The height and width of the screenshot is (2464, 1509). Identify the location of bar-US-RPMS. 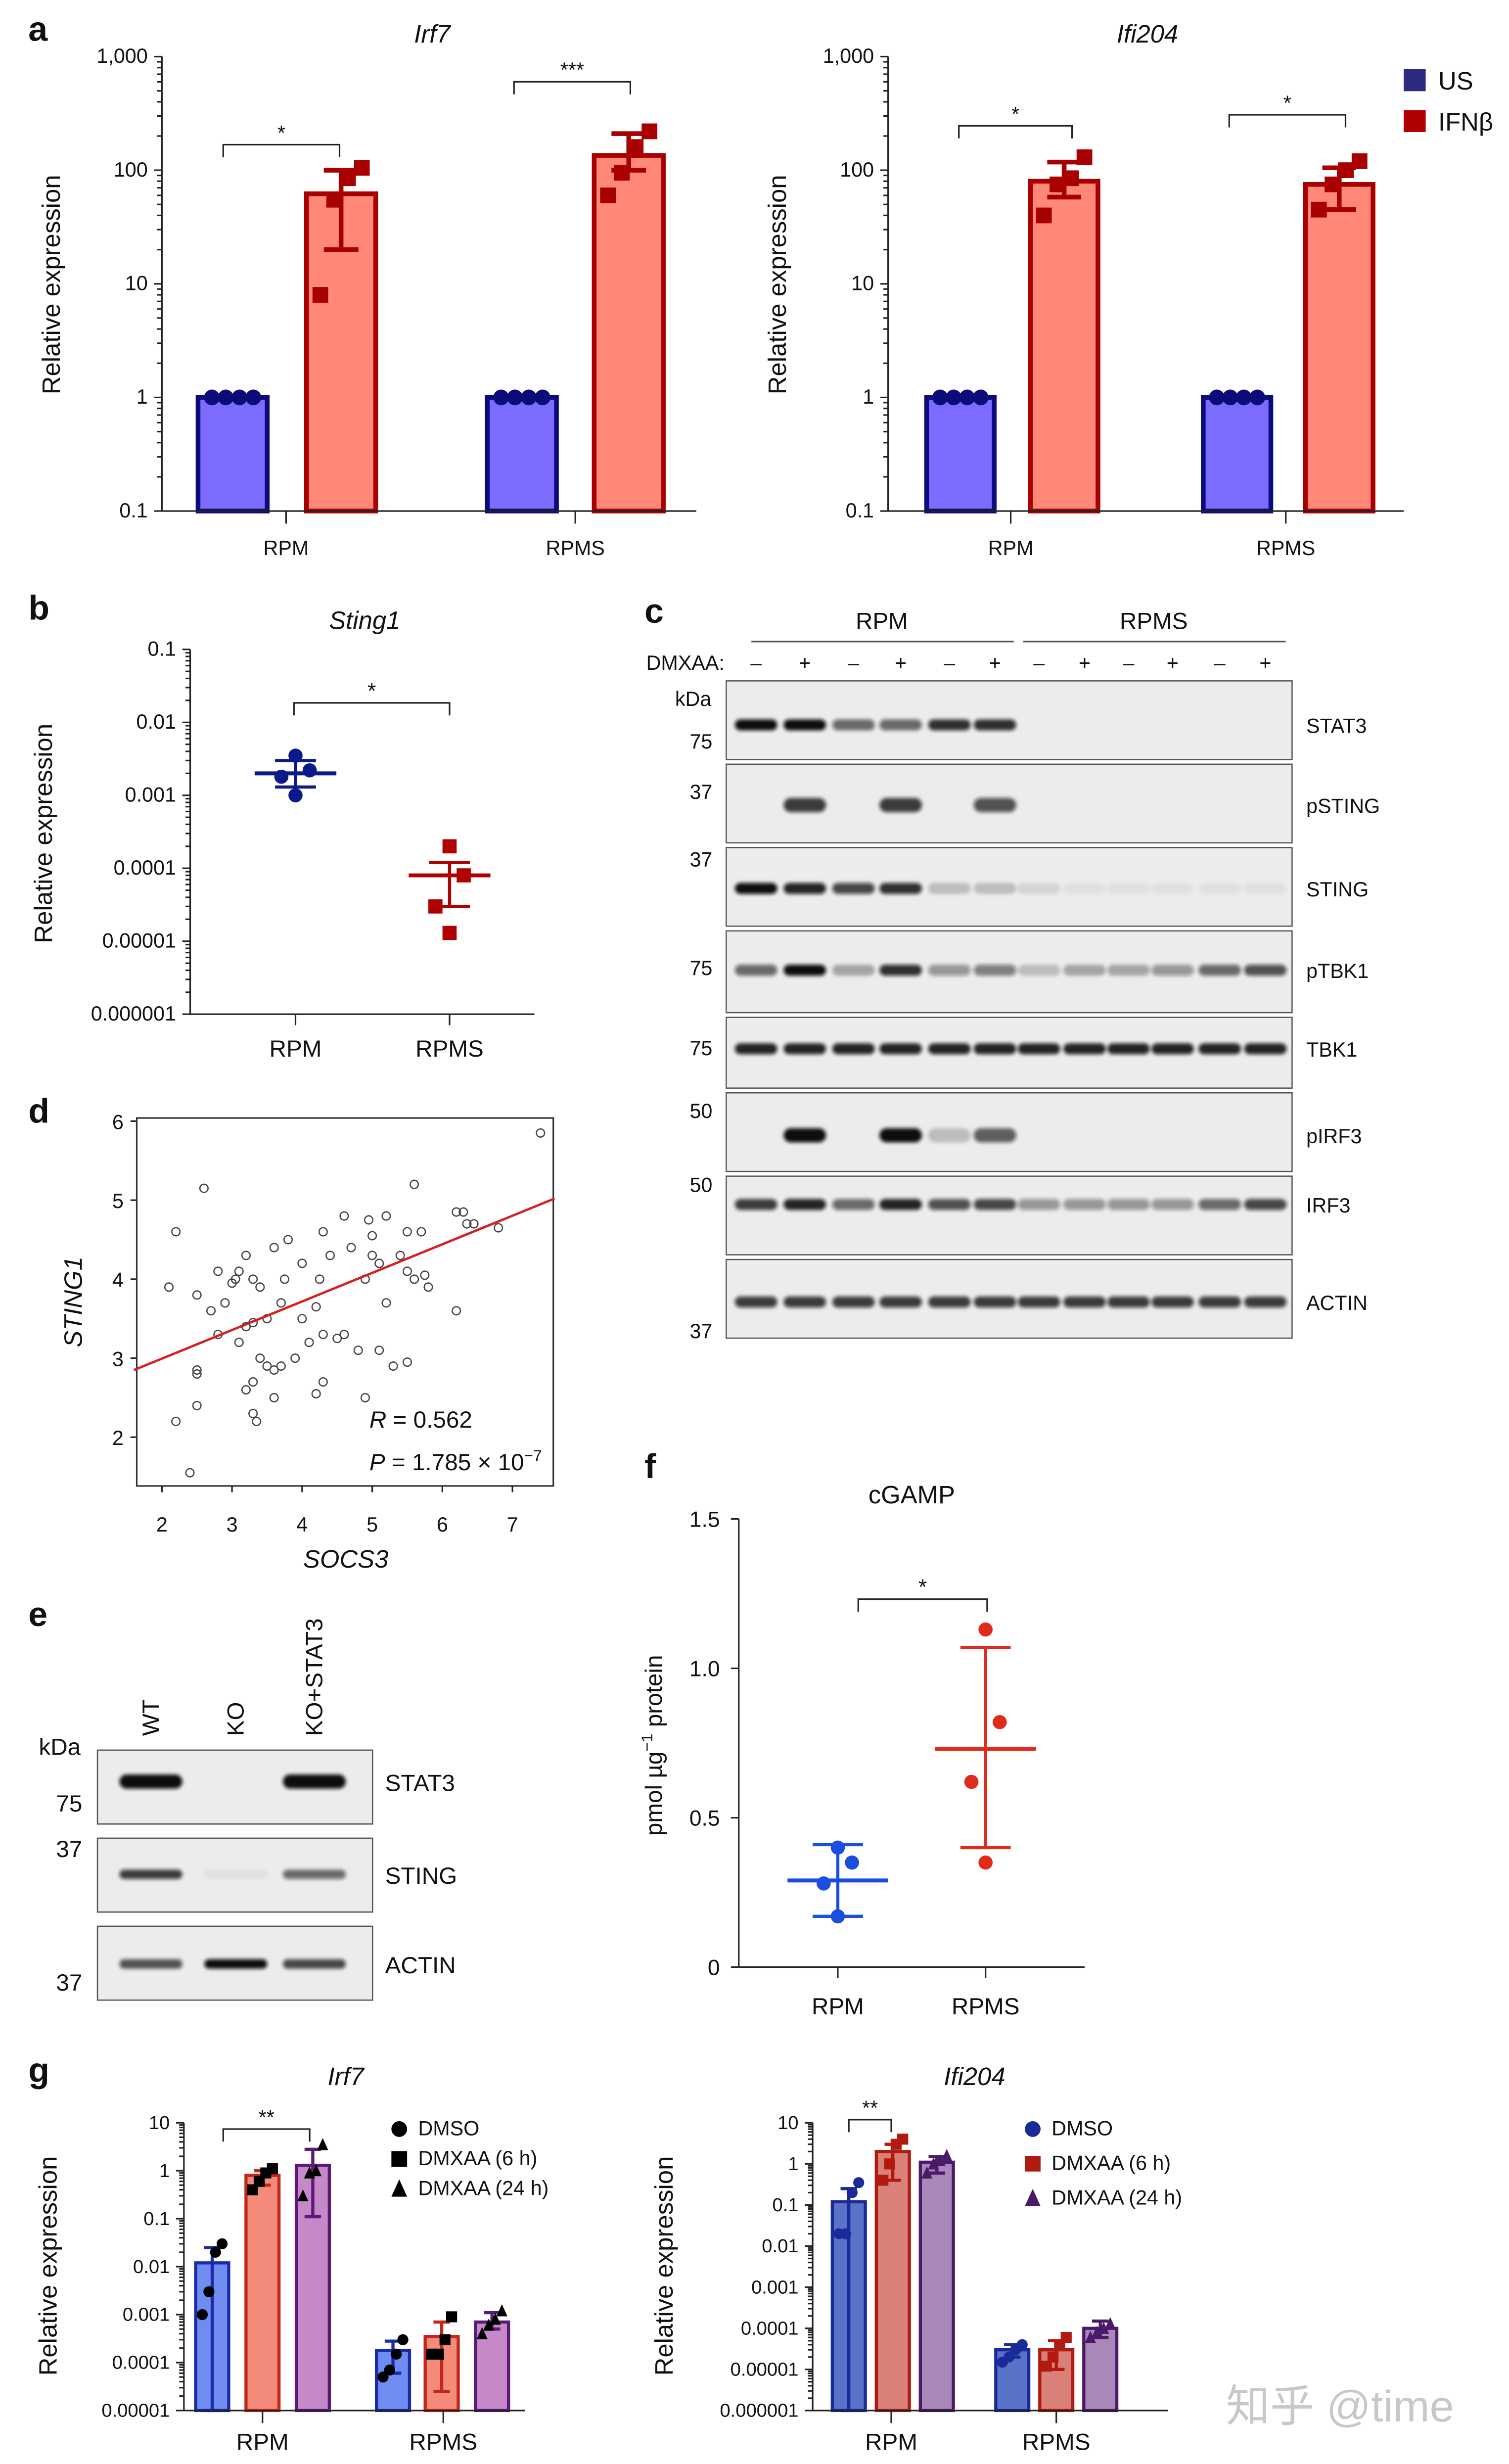
(522, 454).